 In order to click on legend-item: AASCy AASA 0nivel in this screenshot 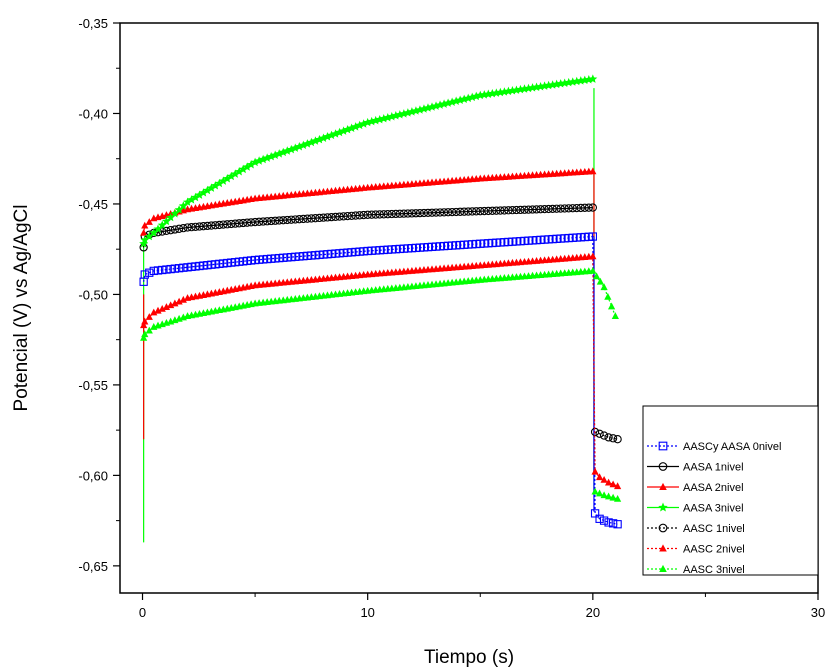, I will do `click(714, 447)`.